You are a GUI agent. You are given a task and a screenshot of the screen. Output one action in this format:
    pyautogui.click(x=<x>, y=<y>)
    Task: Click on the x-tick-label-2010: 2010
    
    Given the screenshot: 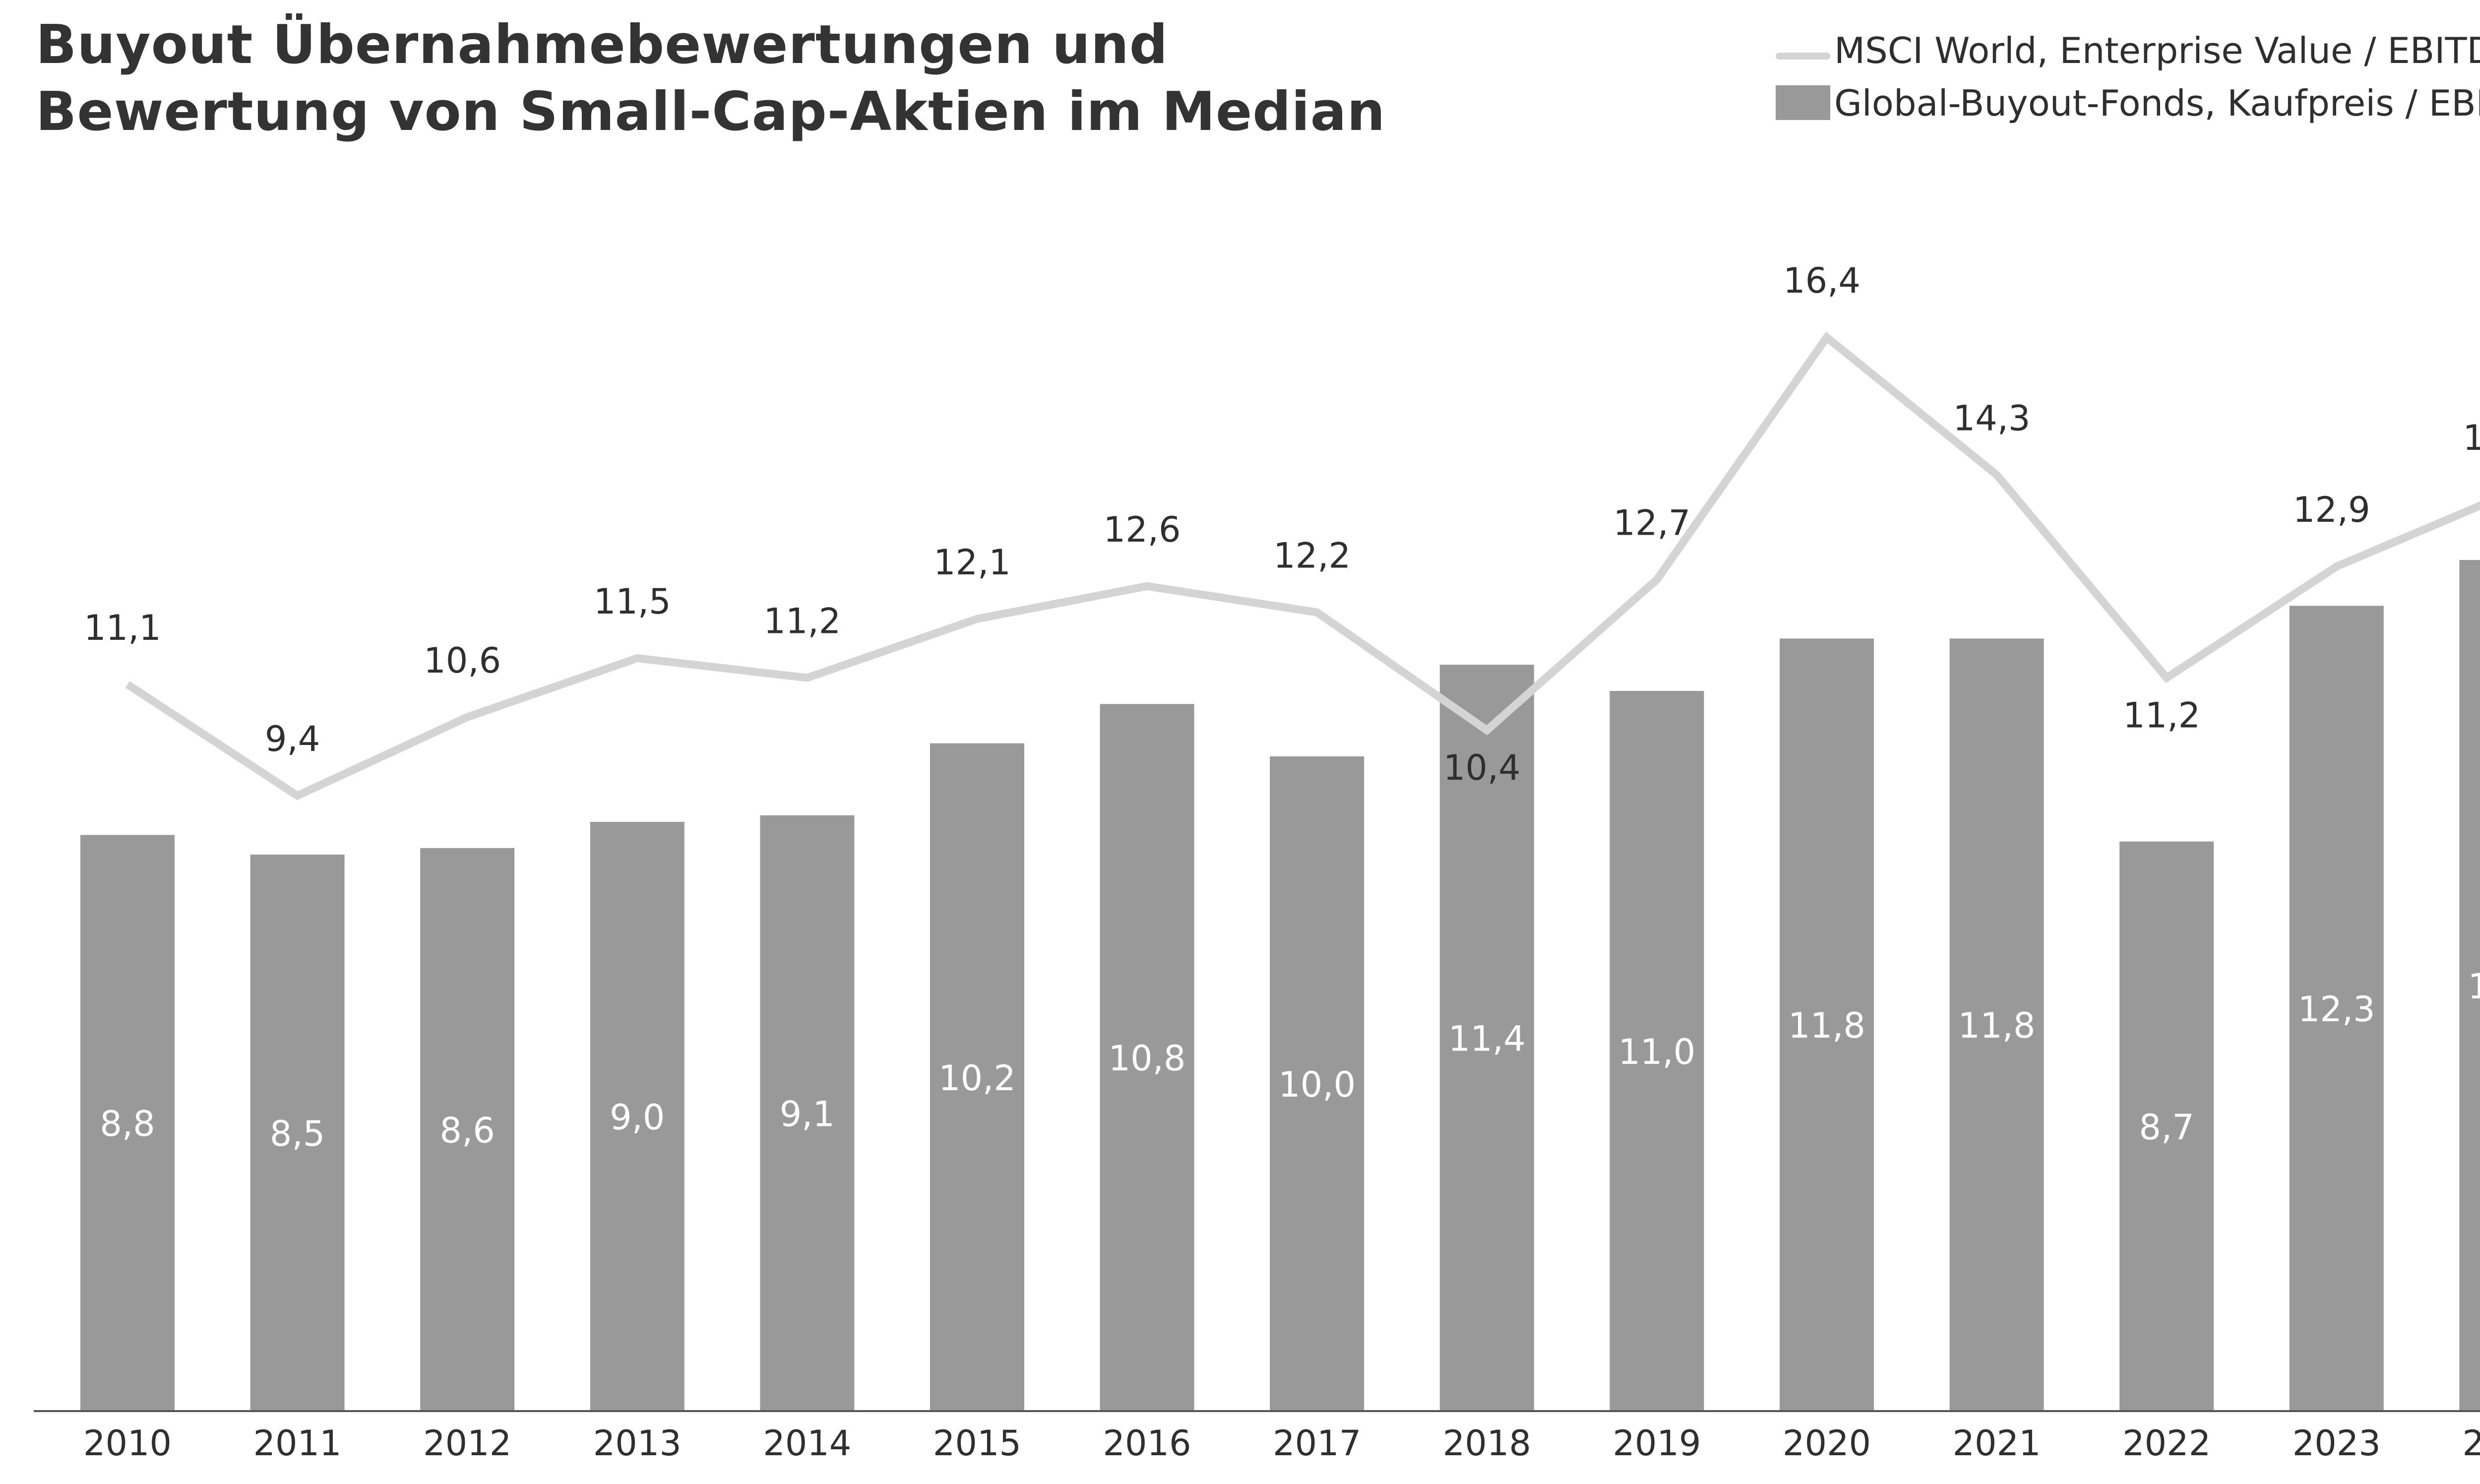 What is the action you would take?
    pyautogui.click(x=127, y=1443)
    